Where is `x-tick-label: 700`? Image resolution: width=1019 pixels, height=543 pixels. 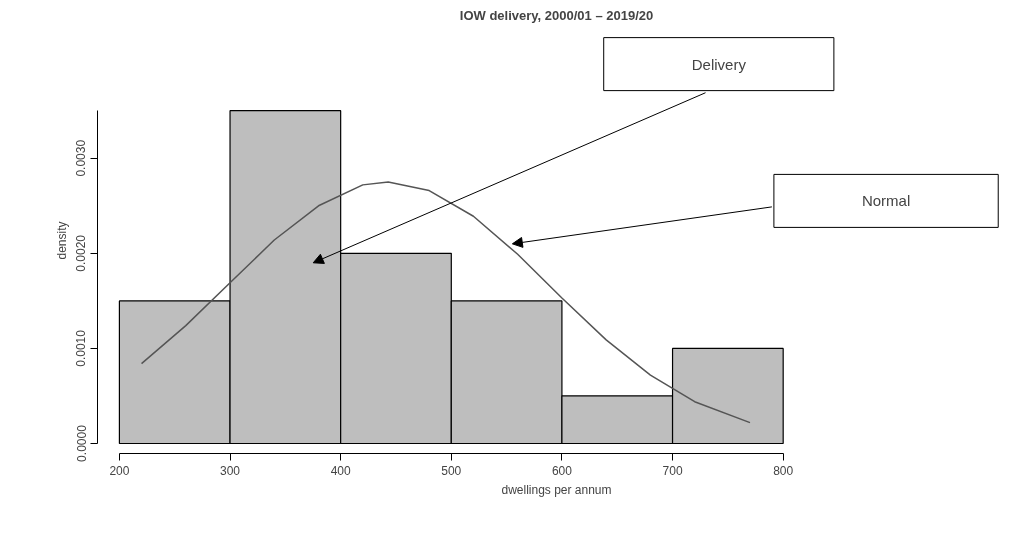
x-tick-label: 700 is located at coordinates (672, 470).